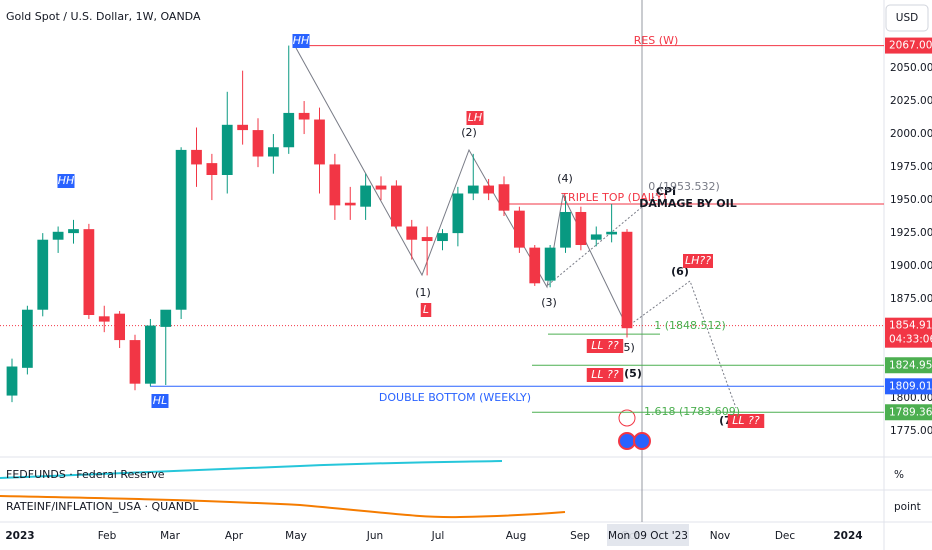 The height and width of the screenshot is (550, 932). What do you see at coordinates (911, 233) in the screenshot?
I see `y-tick-label: 1925.000` at bounding box center [911, 233].